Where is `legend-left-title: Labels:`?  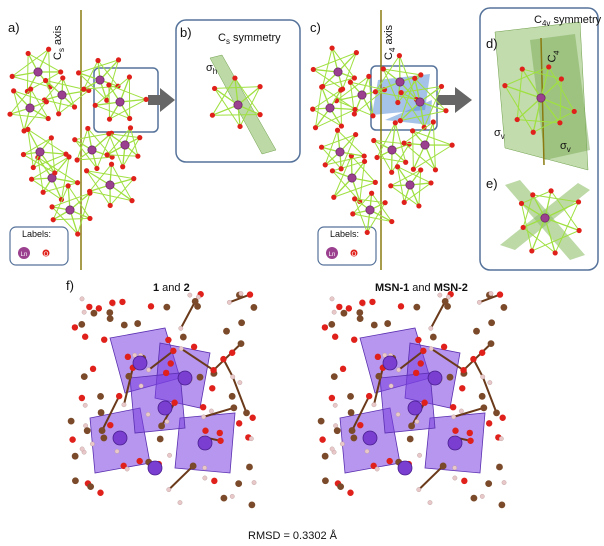
legend-left-title: Labels: is located at coordinates (37, 234).